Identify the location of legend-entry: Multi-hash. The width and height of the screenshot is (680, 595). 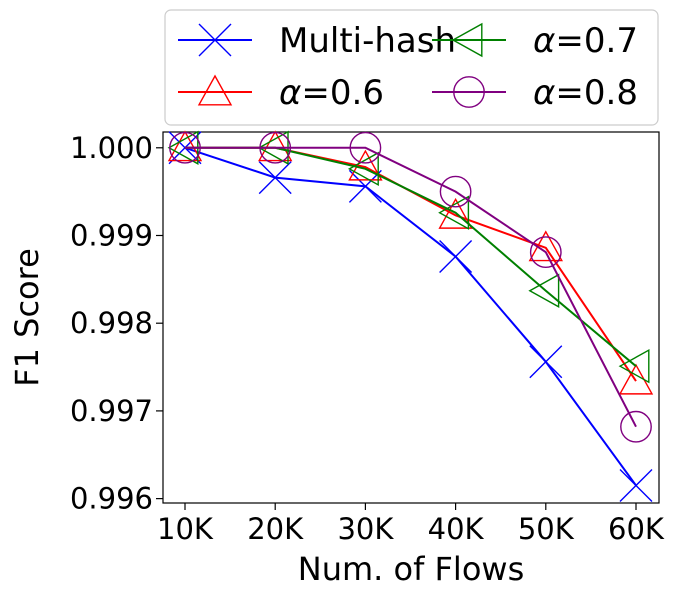
(317, 41).